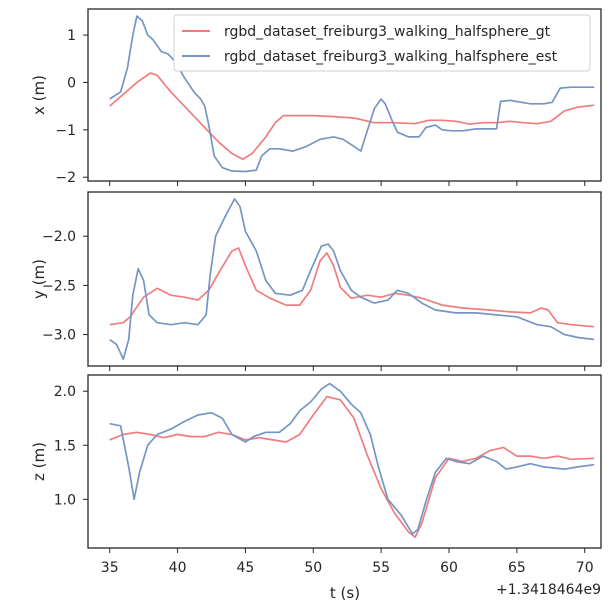  I want to click on panel-1-gt-line, so click(352, 287).